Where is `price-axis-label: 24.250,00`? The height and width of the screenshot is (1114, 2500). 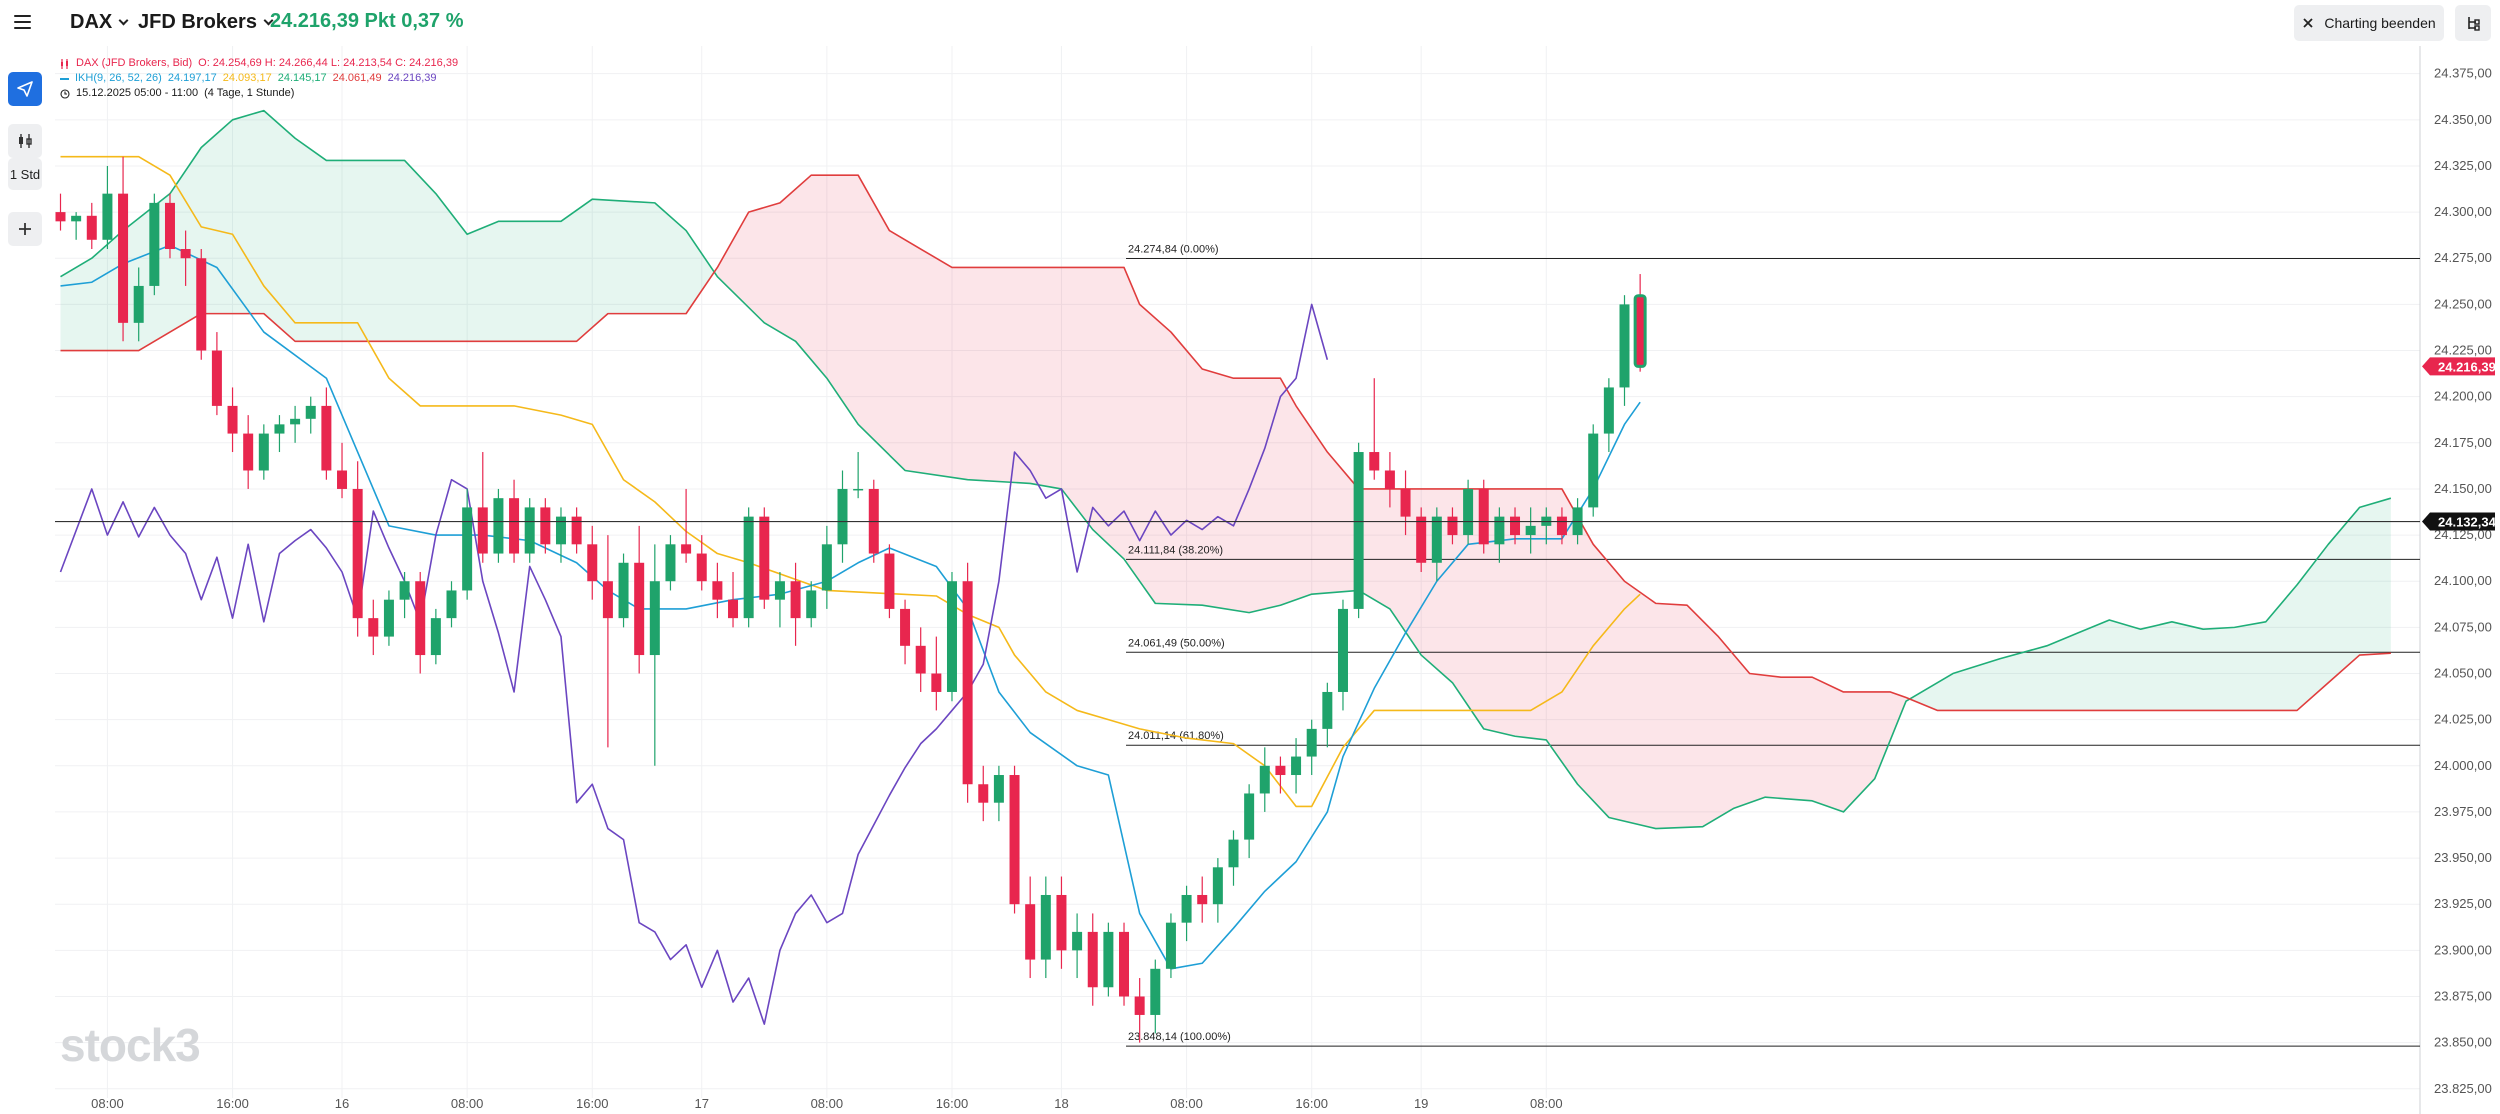
price-axis-label: 24.250,00 is located at coordinates (2463, 303).